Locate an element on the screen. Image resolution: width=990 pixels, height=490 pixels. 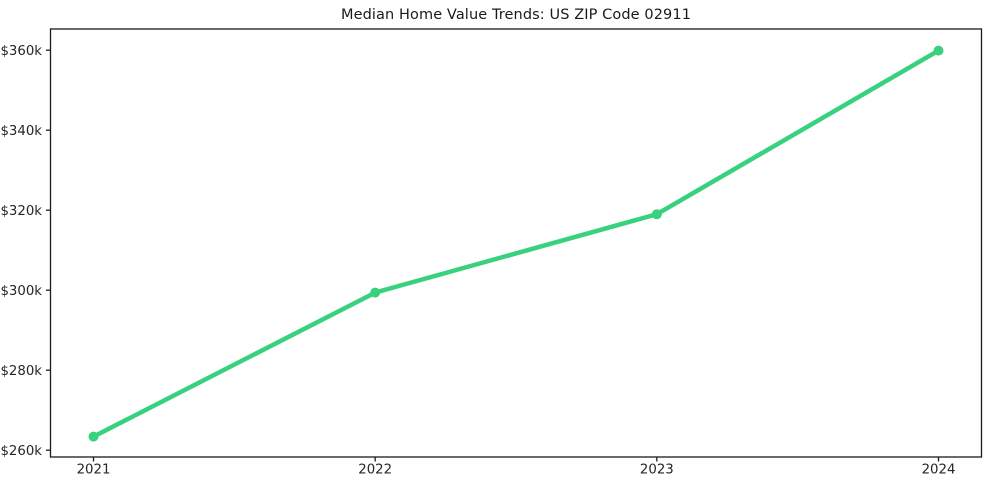
x-tick-label: 2024 is located at coordinates (939, 470).